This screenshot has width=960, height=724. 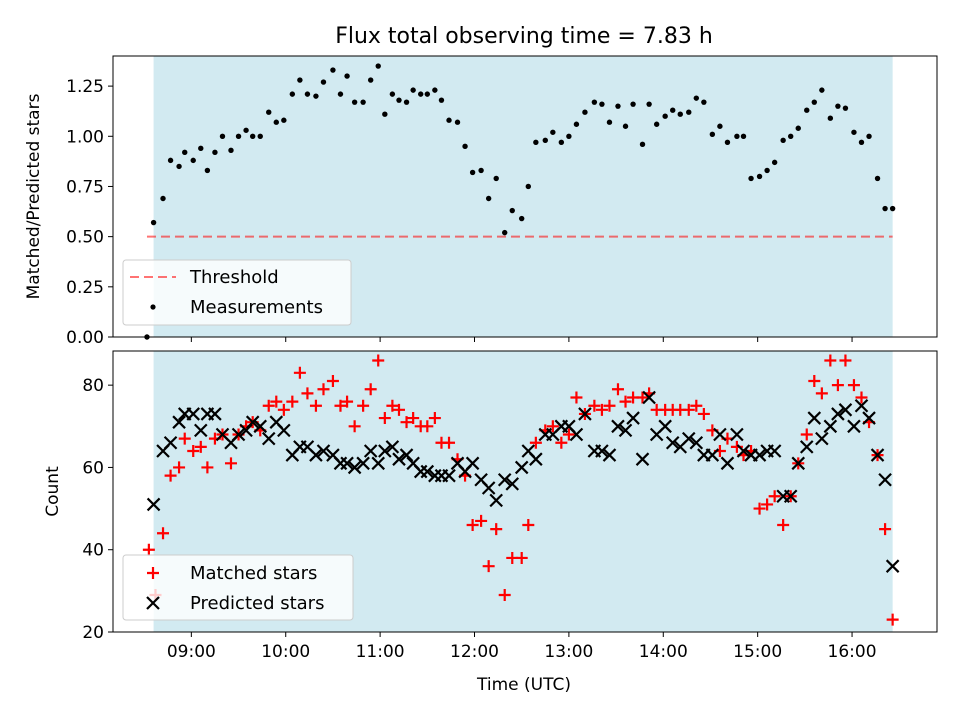 I want to click on y-tick-label: 20, so click(x=93, y=633).